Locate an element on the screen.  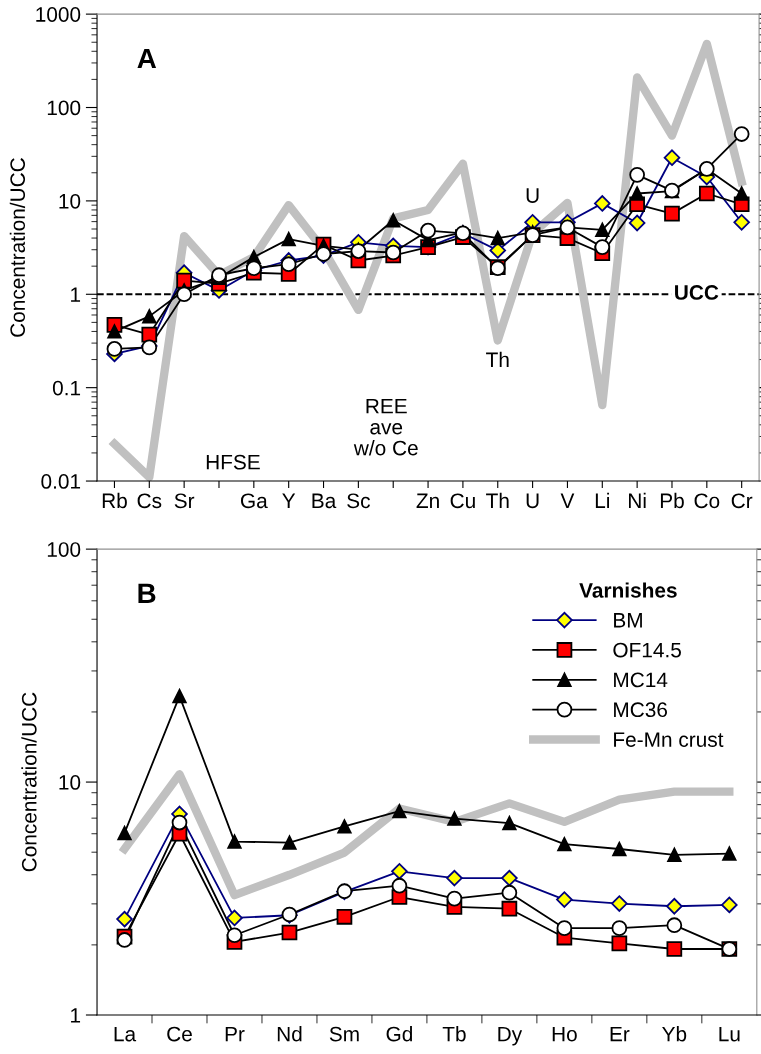
x-tick-label: Y is located at coordinates (289, 500).